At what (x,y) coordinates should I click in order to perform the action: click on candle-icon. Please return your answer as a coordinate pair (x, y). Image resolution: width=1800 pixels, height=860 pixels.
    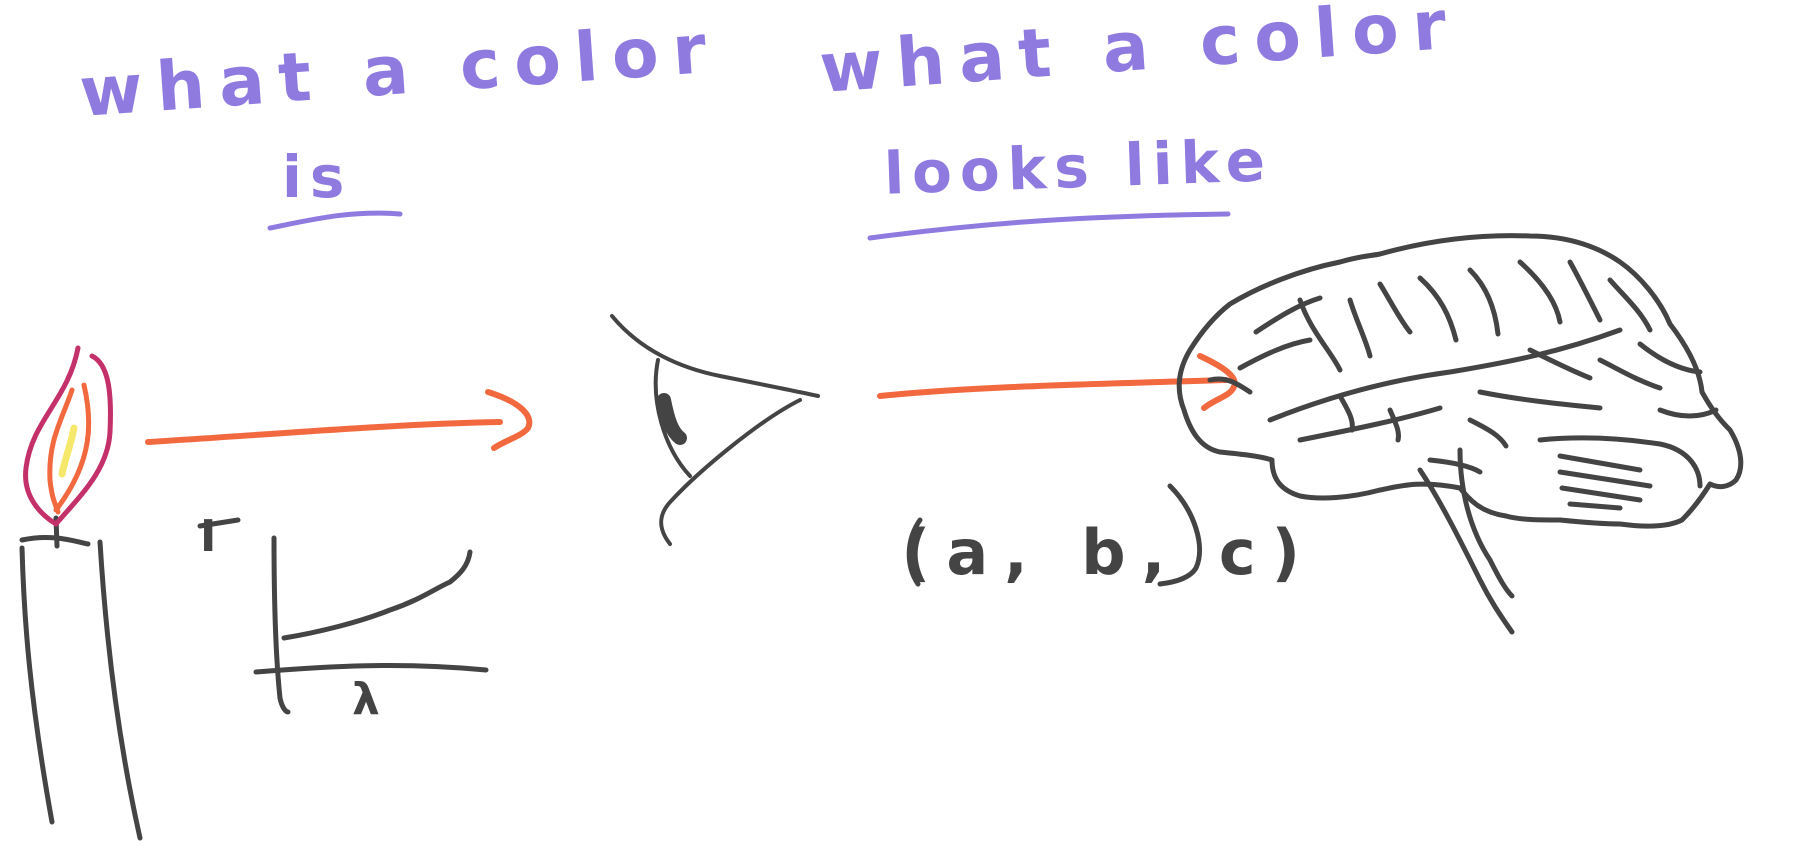
    Looking at the image, I should click on (81, 678).